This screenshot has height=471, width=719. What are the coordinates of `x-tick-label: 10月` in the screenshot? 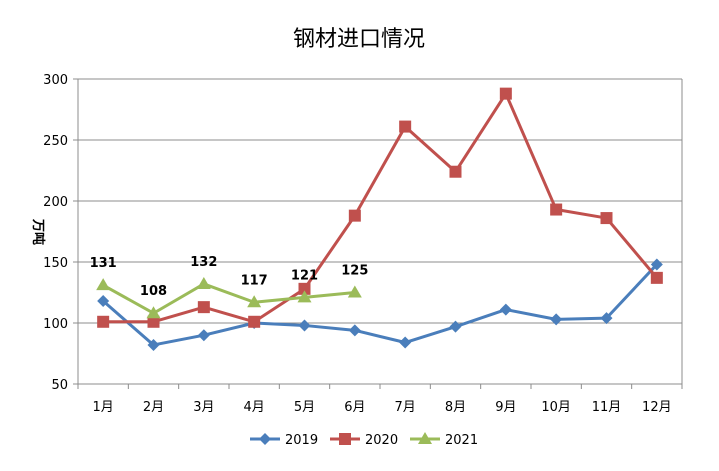 It's located at (556, 407).